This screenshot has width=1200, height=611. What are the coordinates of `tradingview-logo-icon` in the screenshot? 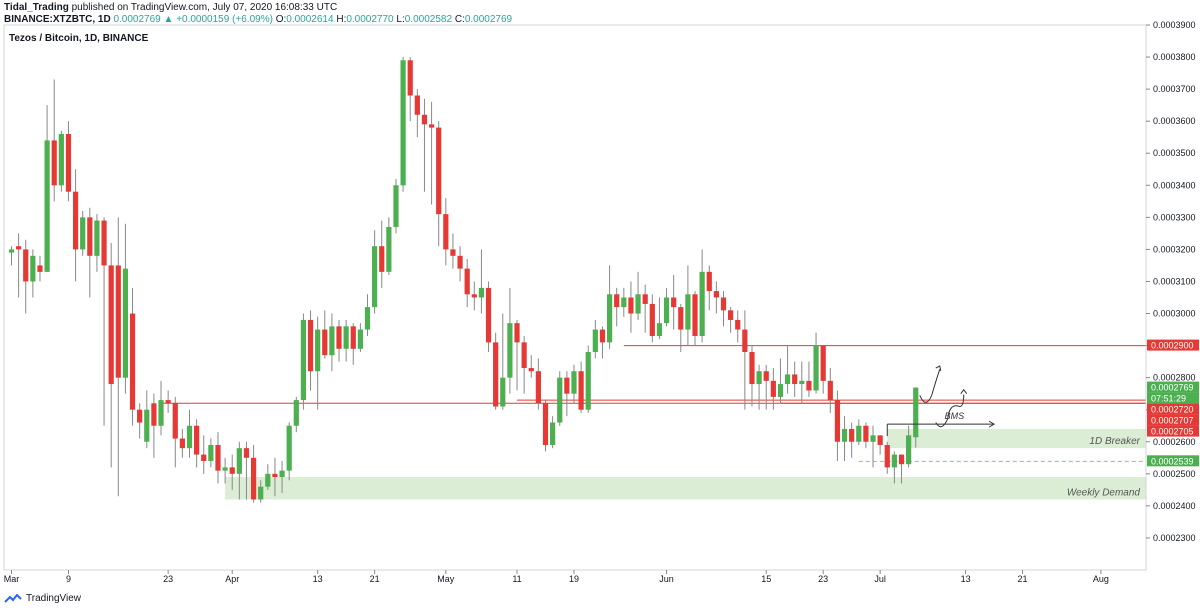 It's located at (13, 598).